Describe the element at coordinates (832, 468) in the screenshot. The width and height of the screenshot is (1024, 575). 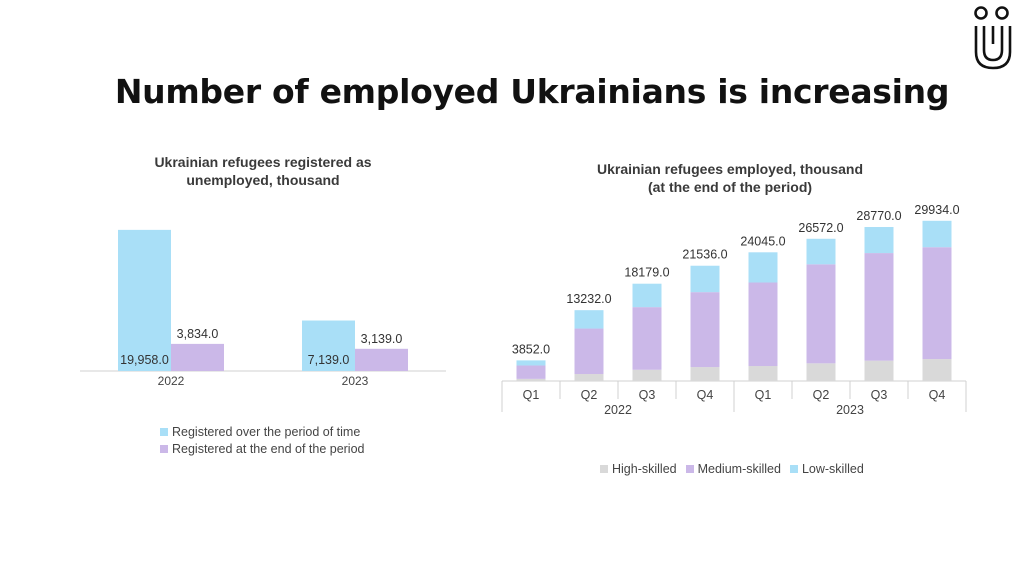
I see `legend-label: Low-skilled` at that location.